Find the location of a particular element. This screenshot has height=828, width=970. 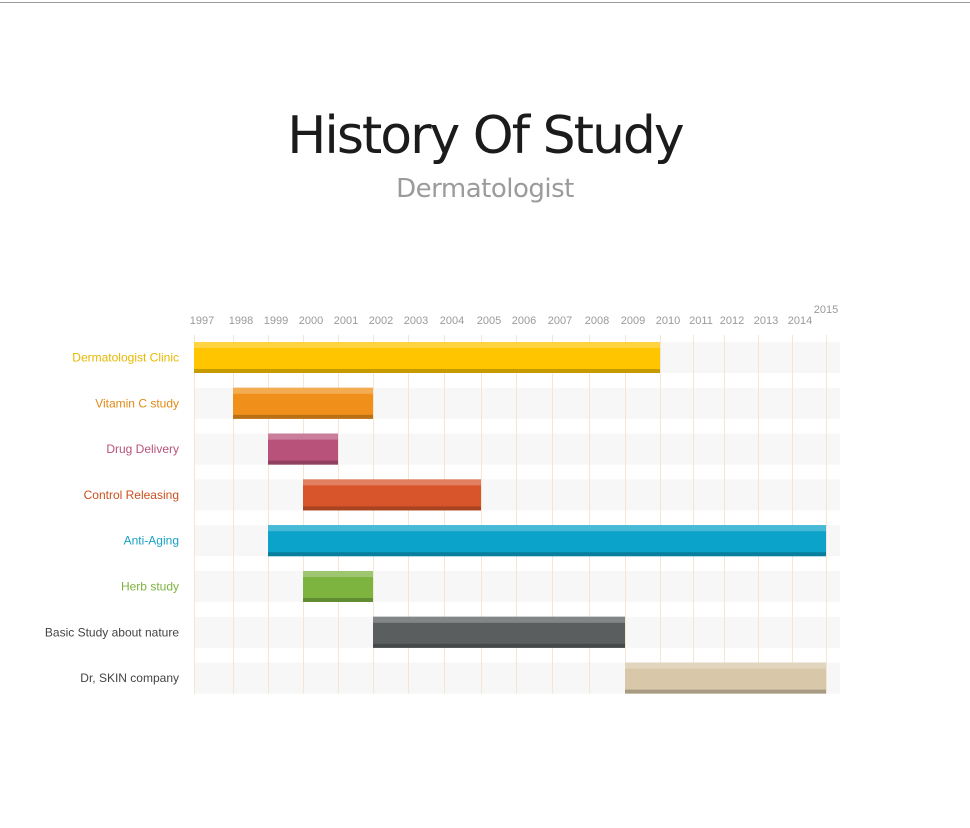

bar-basic-study-about-nature is located at coordinates (499, 632).